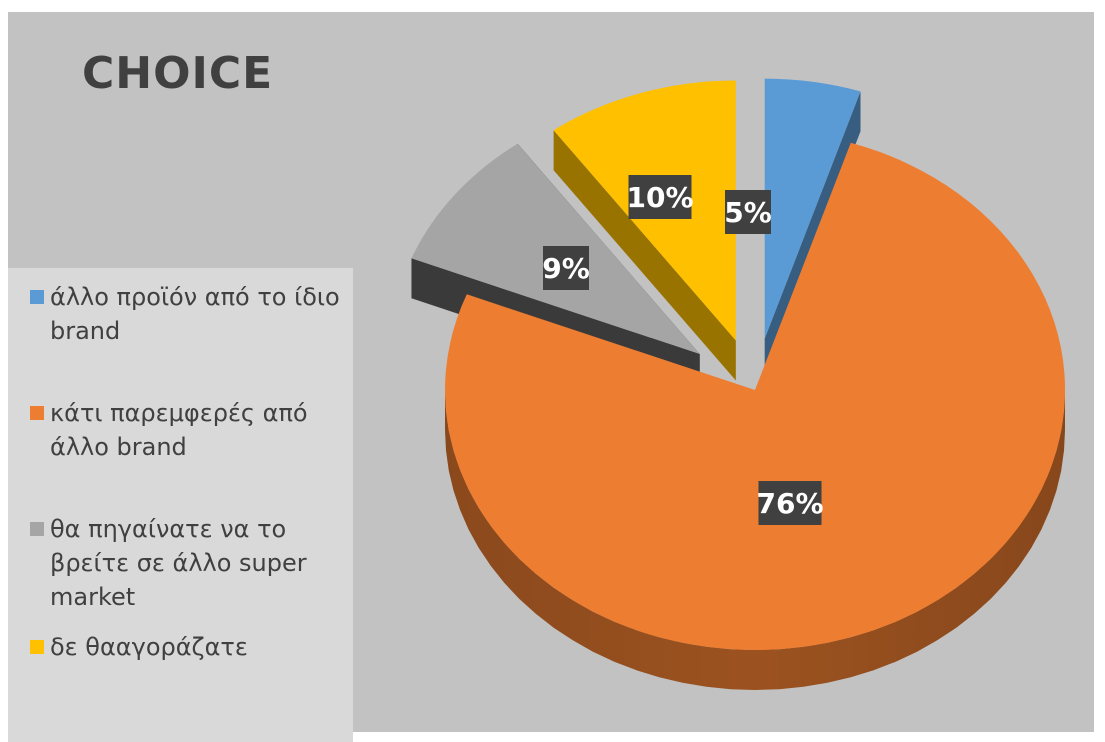 The height and width of the screenshot is (742, 1105). I want to click on chart-title: CHOICE, so click(178, 73).